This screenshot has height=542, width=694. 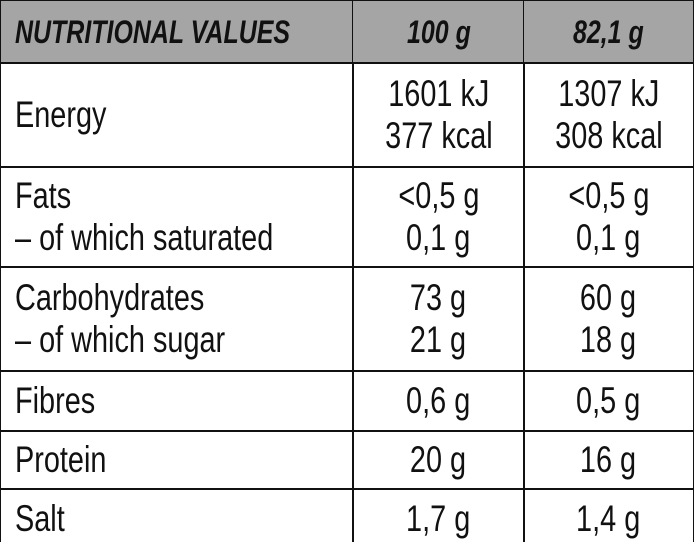 I want to click on text: 60 g, so click(x=608, y=297).